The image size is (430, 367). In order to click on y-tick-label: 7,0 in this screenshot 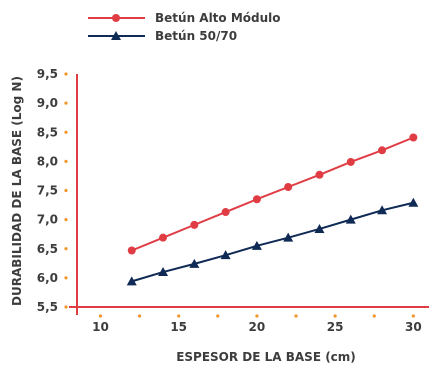, I will do `click(47, 220)`.